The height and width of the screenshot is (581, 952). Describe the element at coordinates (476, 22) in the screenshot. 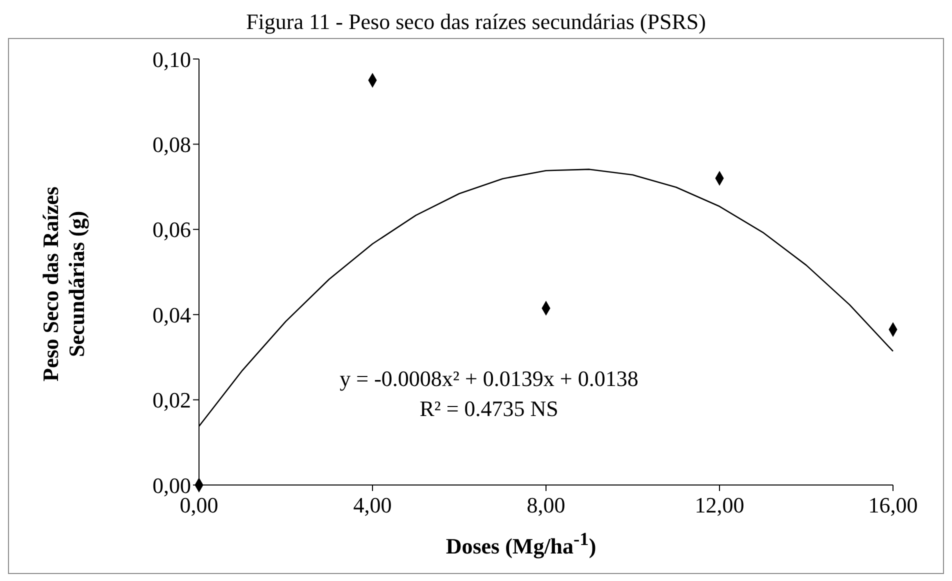

I see `chart-title: Figura 11 - Peso seco das raízes secundárias (PSRS)` at that location.